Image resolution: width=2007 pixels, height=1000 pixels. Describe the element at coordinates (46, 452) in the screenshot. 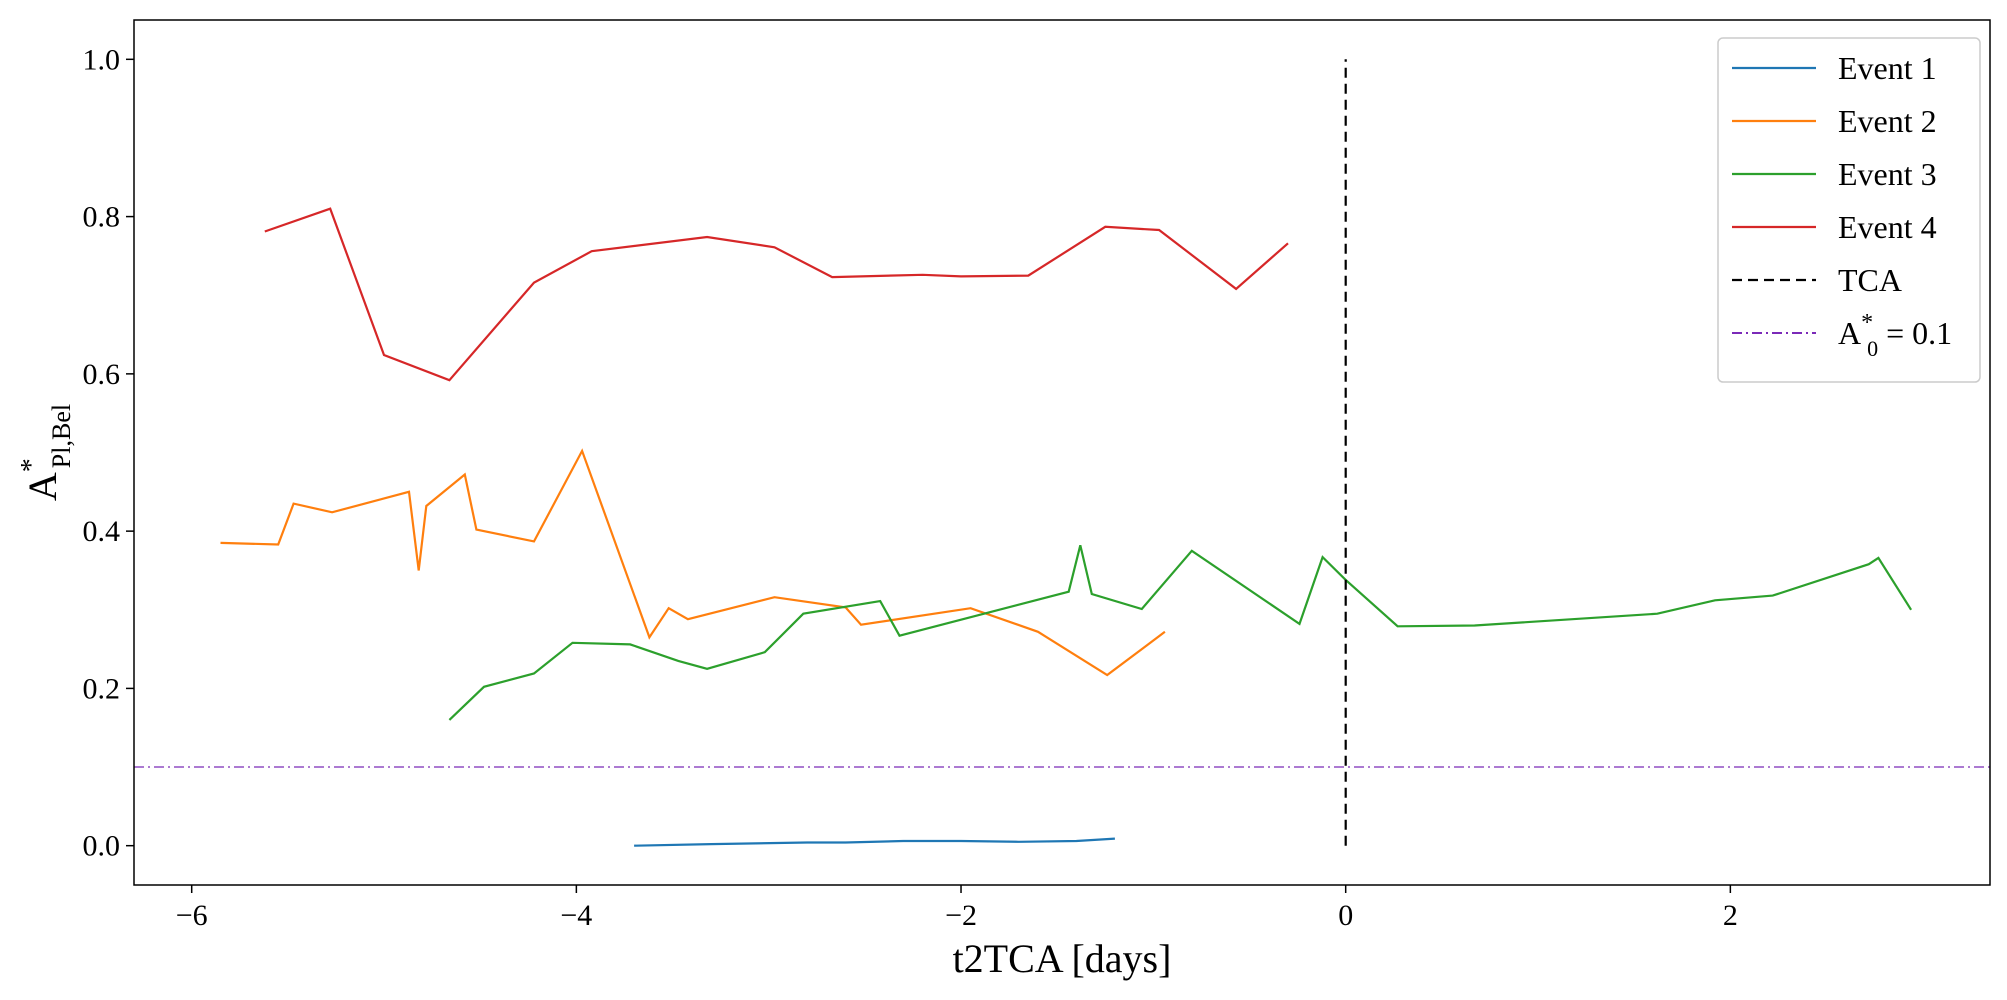

I see `y-axis-label: A*Pl,Bel` at that location.